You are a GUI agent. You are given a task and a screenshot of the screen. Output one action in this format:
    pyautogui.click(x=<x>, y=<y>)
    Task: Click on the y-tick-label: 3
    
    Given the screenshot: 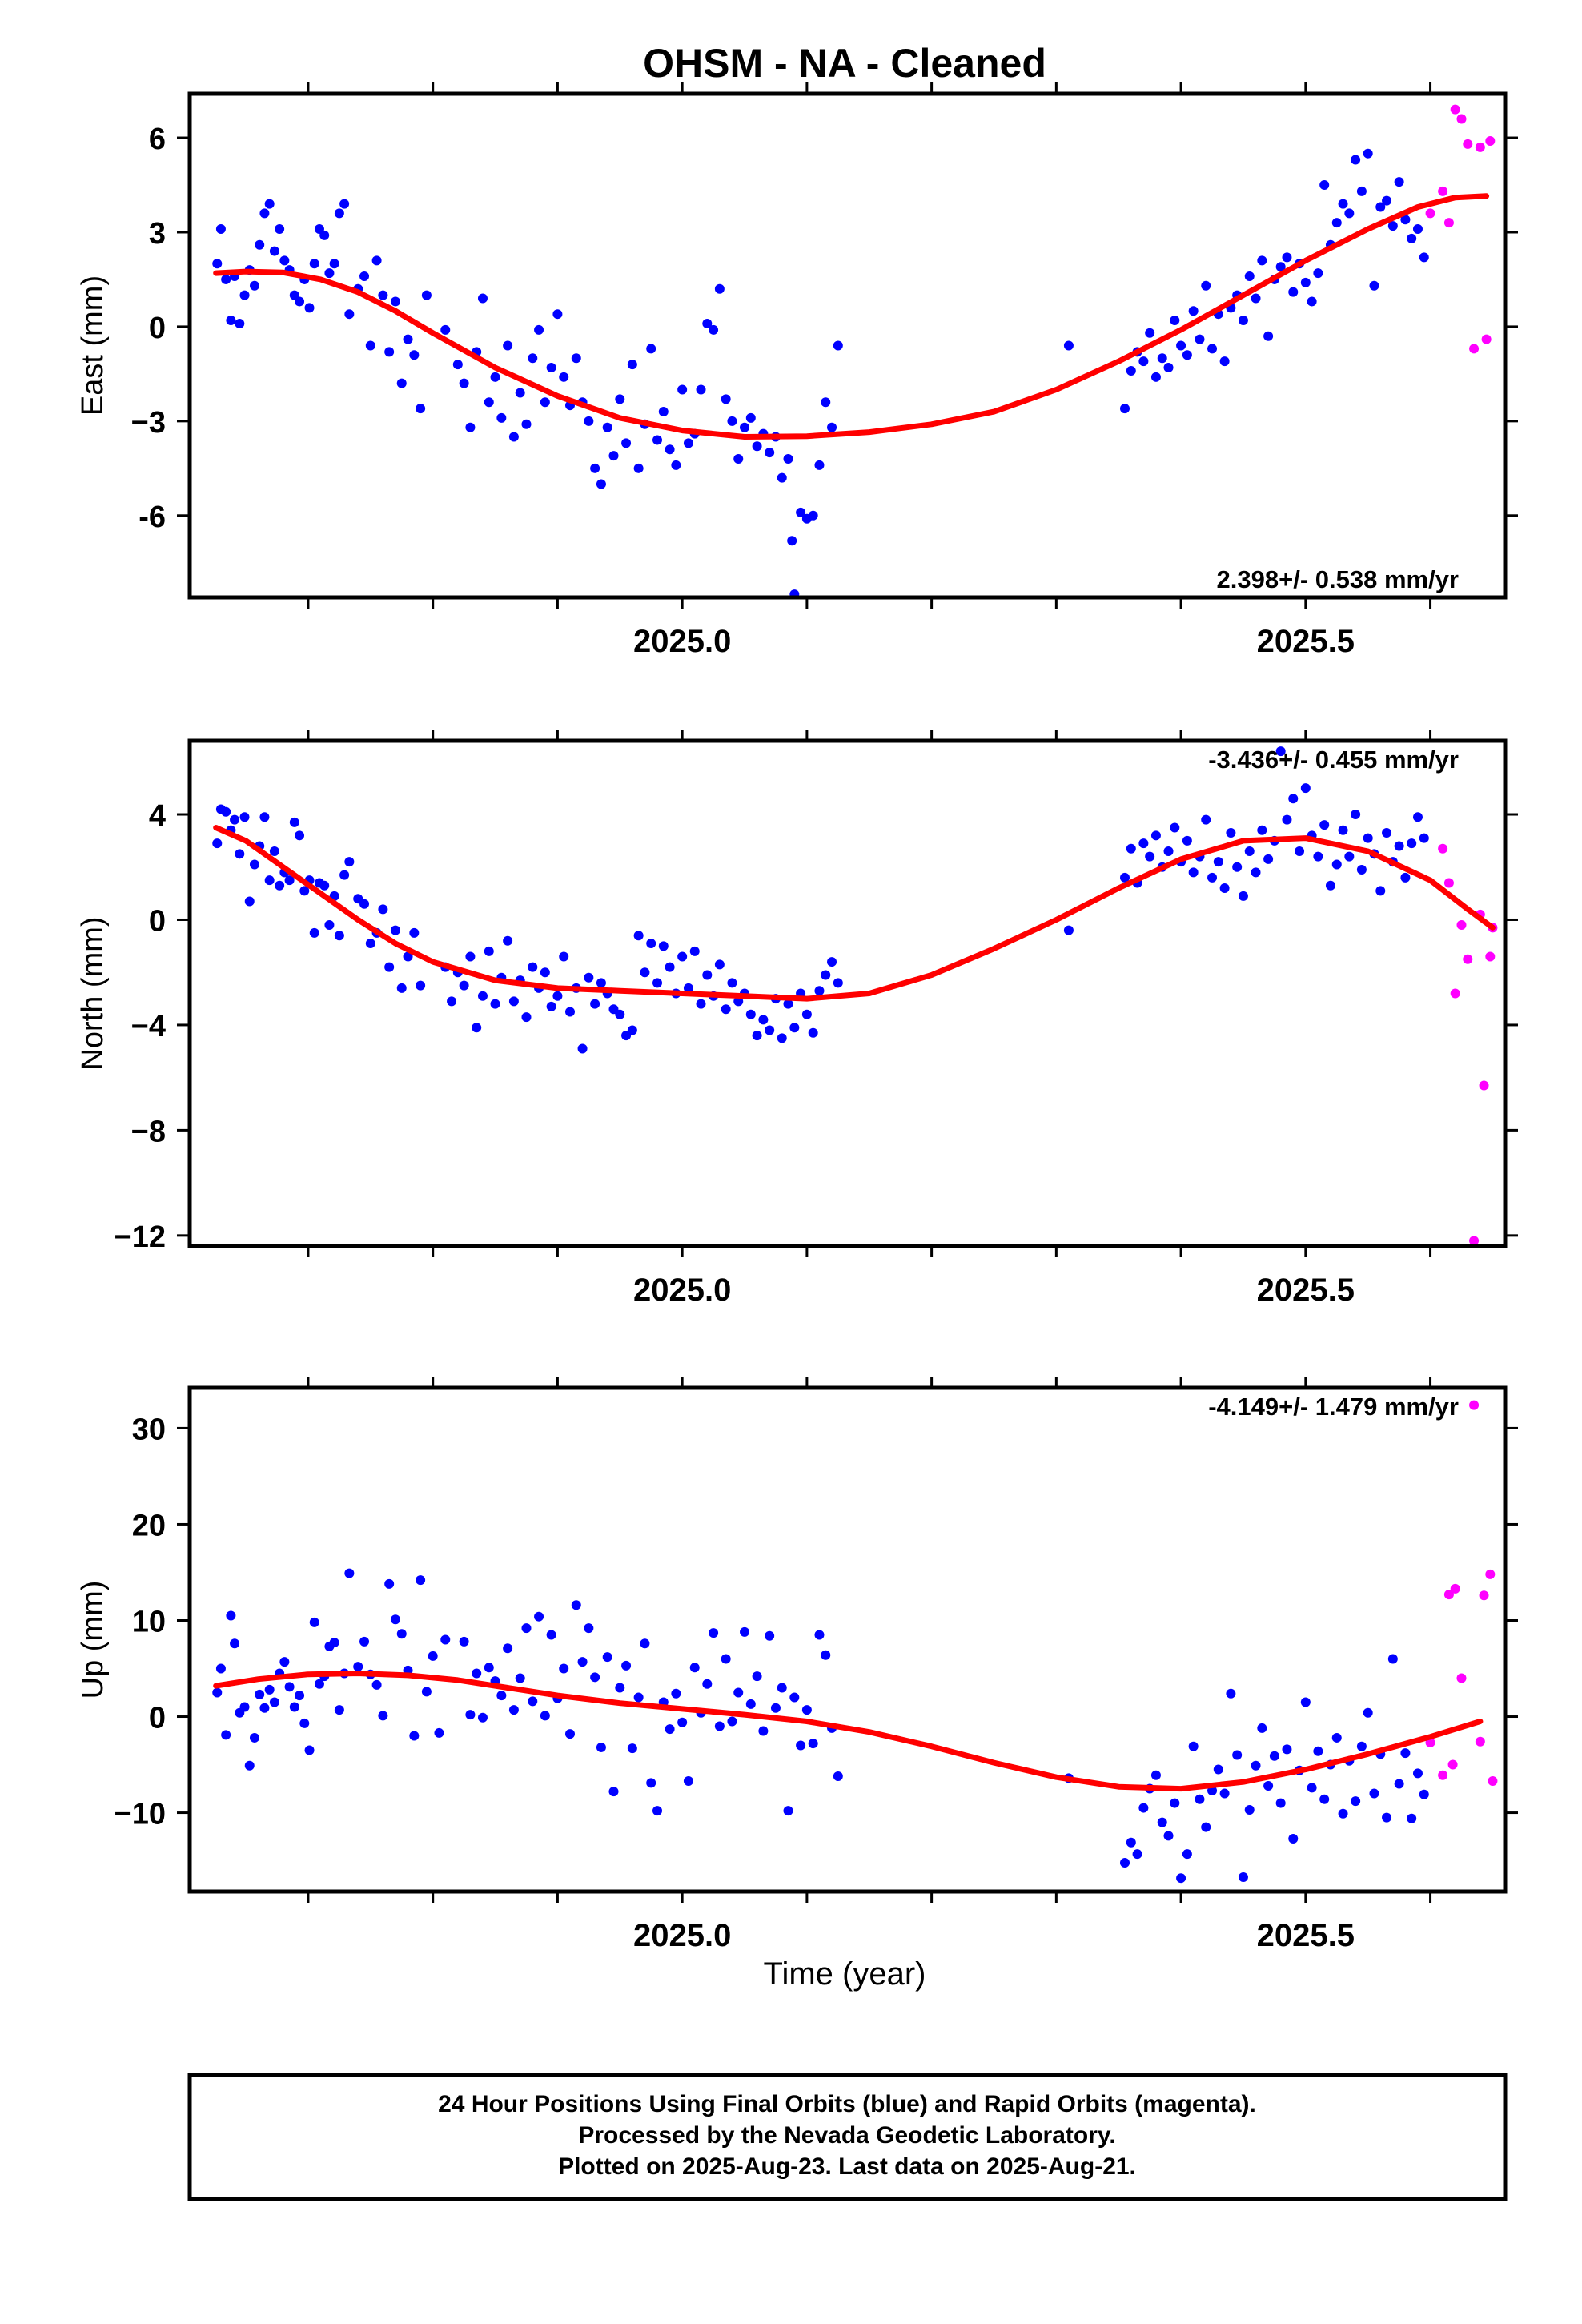 What is the action you would take?
    pyautogui.click(x=157, y=234)
    